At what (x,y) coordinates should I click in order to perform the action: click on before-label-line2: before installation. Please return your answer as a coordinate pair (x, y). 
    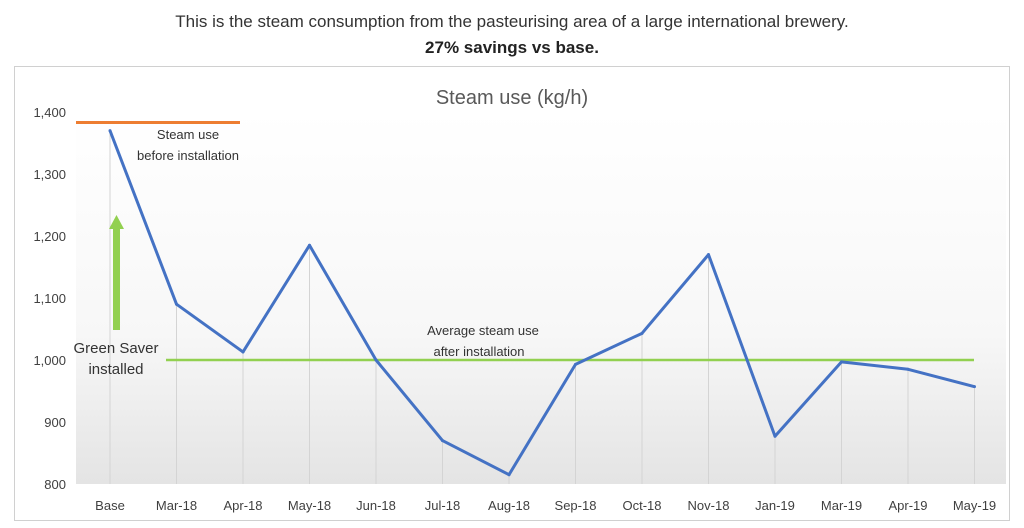
    Looking at the image, I should click on (188, 155).